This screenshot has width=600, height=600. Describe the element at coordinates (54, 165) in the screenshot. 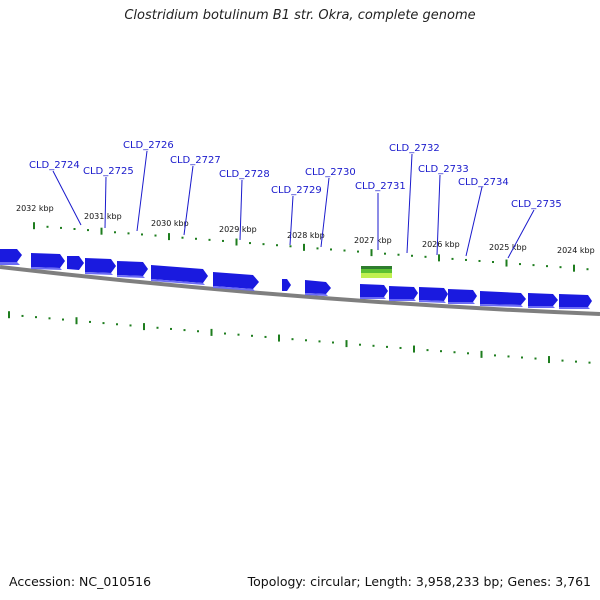

I see `gene-label-cld-2724: CLD_2724` at that location.